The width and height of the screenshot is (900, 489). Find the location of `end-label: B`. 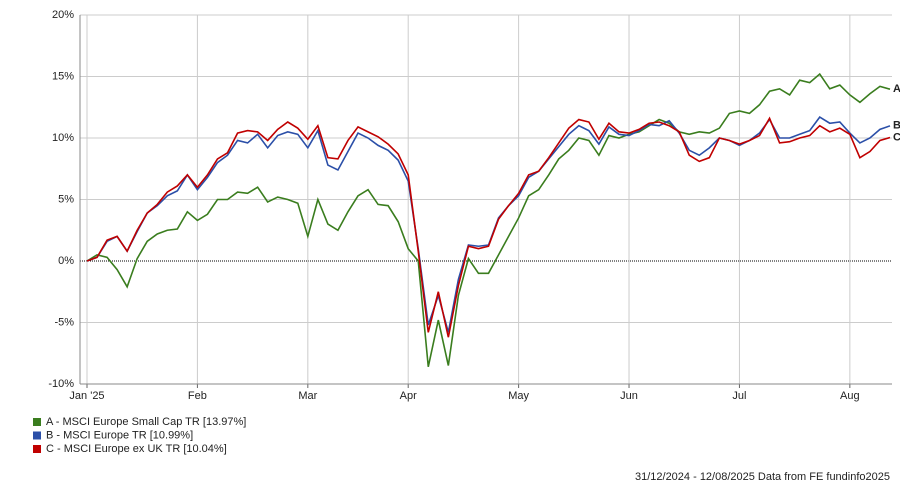

end-label: B is located at coordinates (896, 126).